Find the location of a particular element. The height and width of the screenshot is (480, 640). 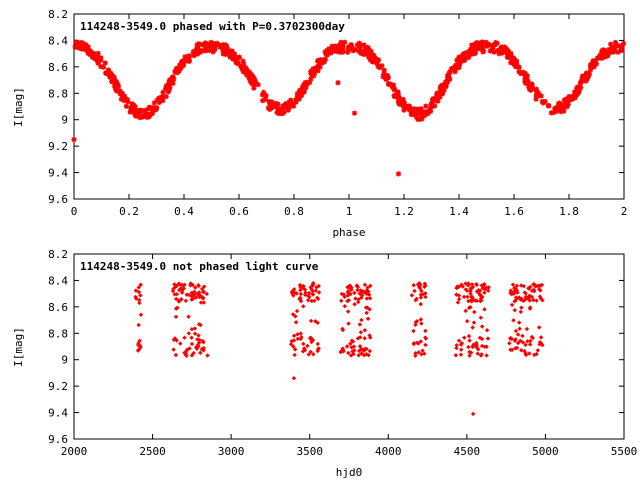

x-tick-label: 0.8 is located at coordinates (294, 211).